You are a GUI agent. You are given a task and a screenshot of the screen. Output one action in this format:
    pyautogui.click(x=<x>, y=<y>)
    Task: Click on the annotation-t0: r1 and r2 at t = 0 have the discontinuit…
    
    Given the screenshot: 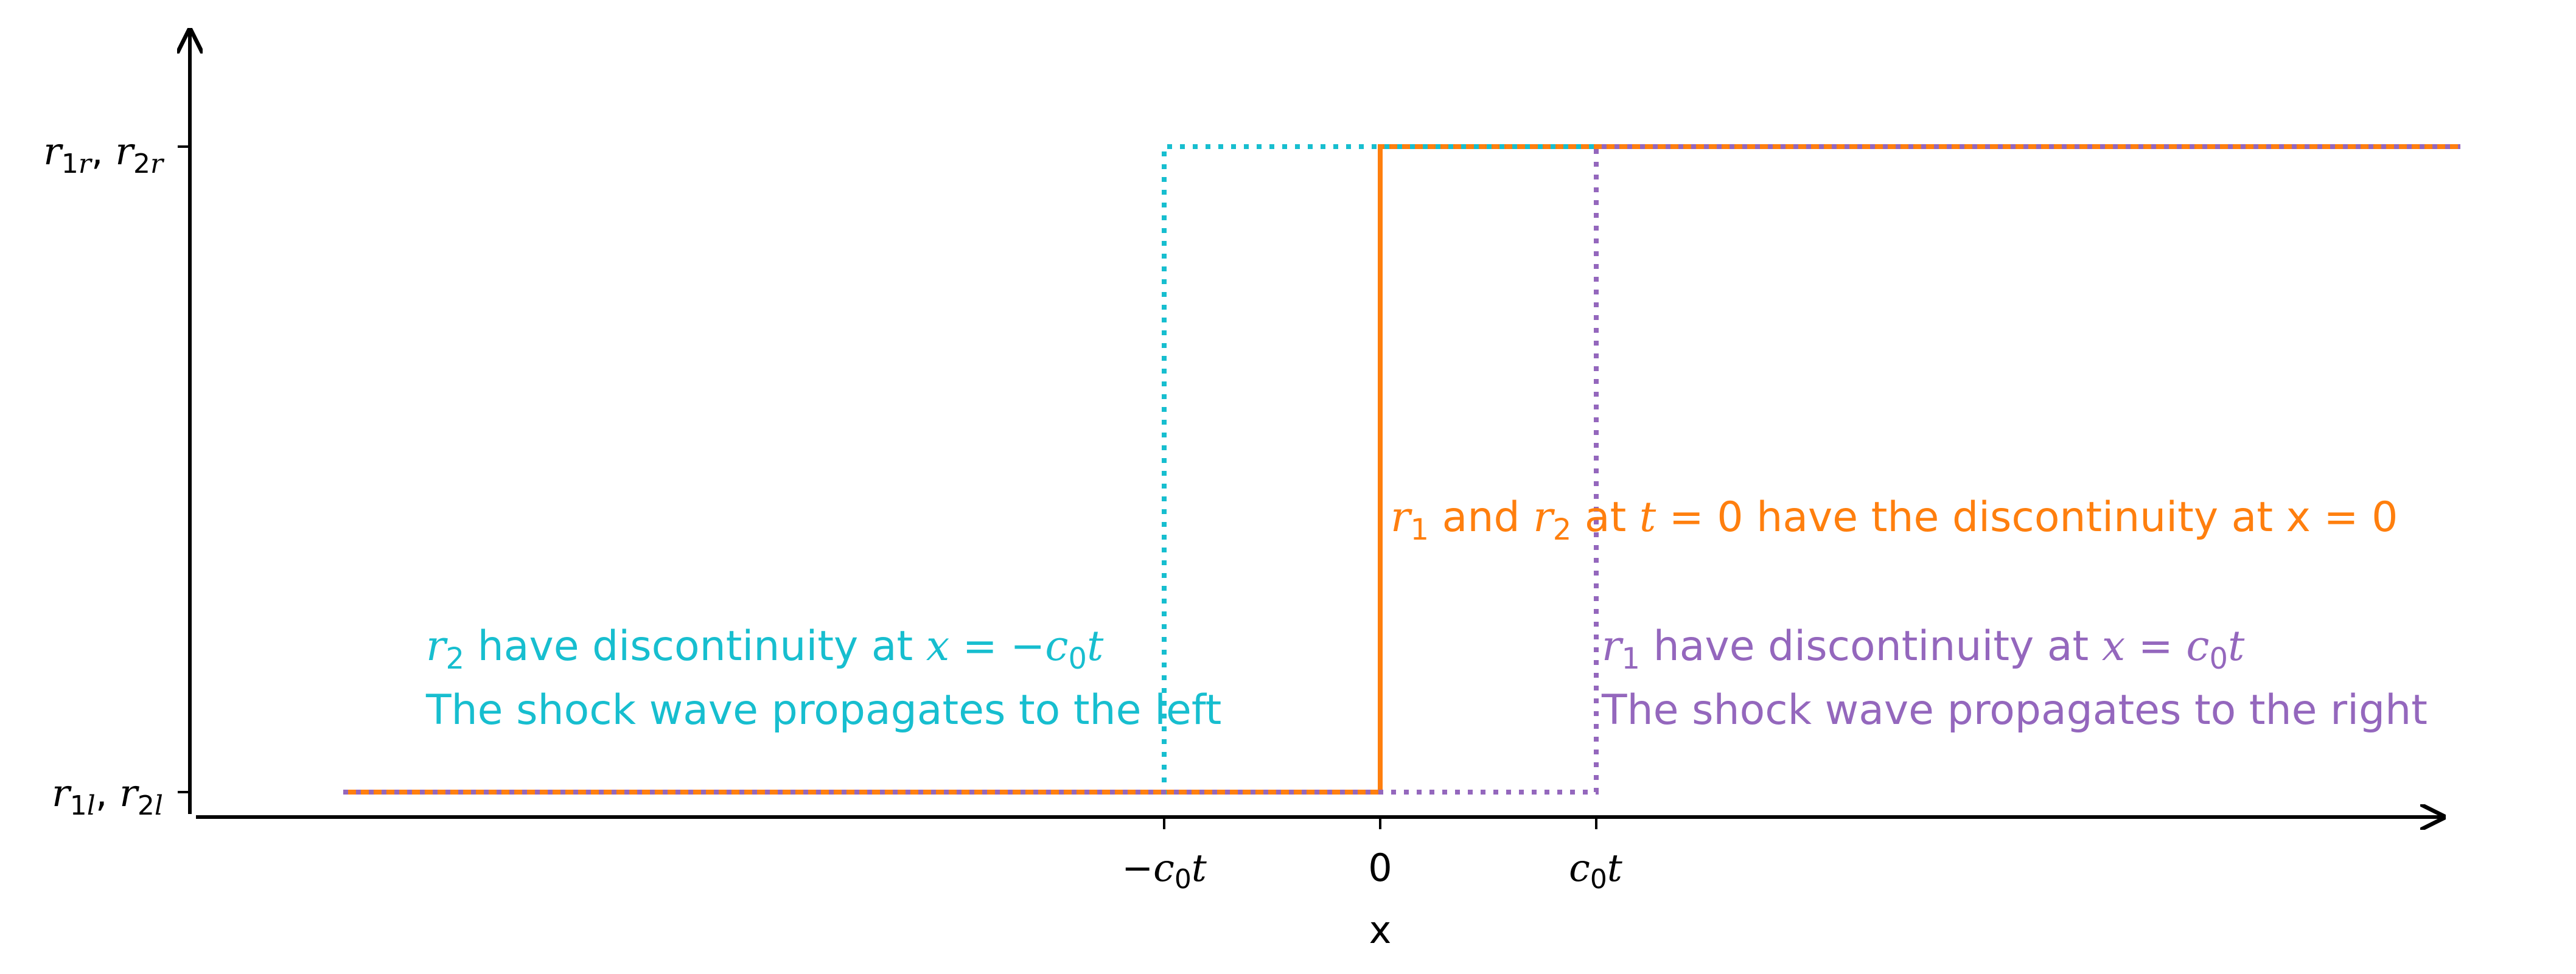 What is the action you would take?
    pyautogui.click(x=1894, y=520)
    